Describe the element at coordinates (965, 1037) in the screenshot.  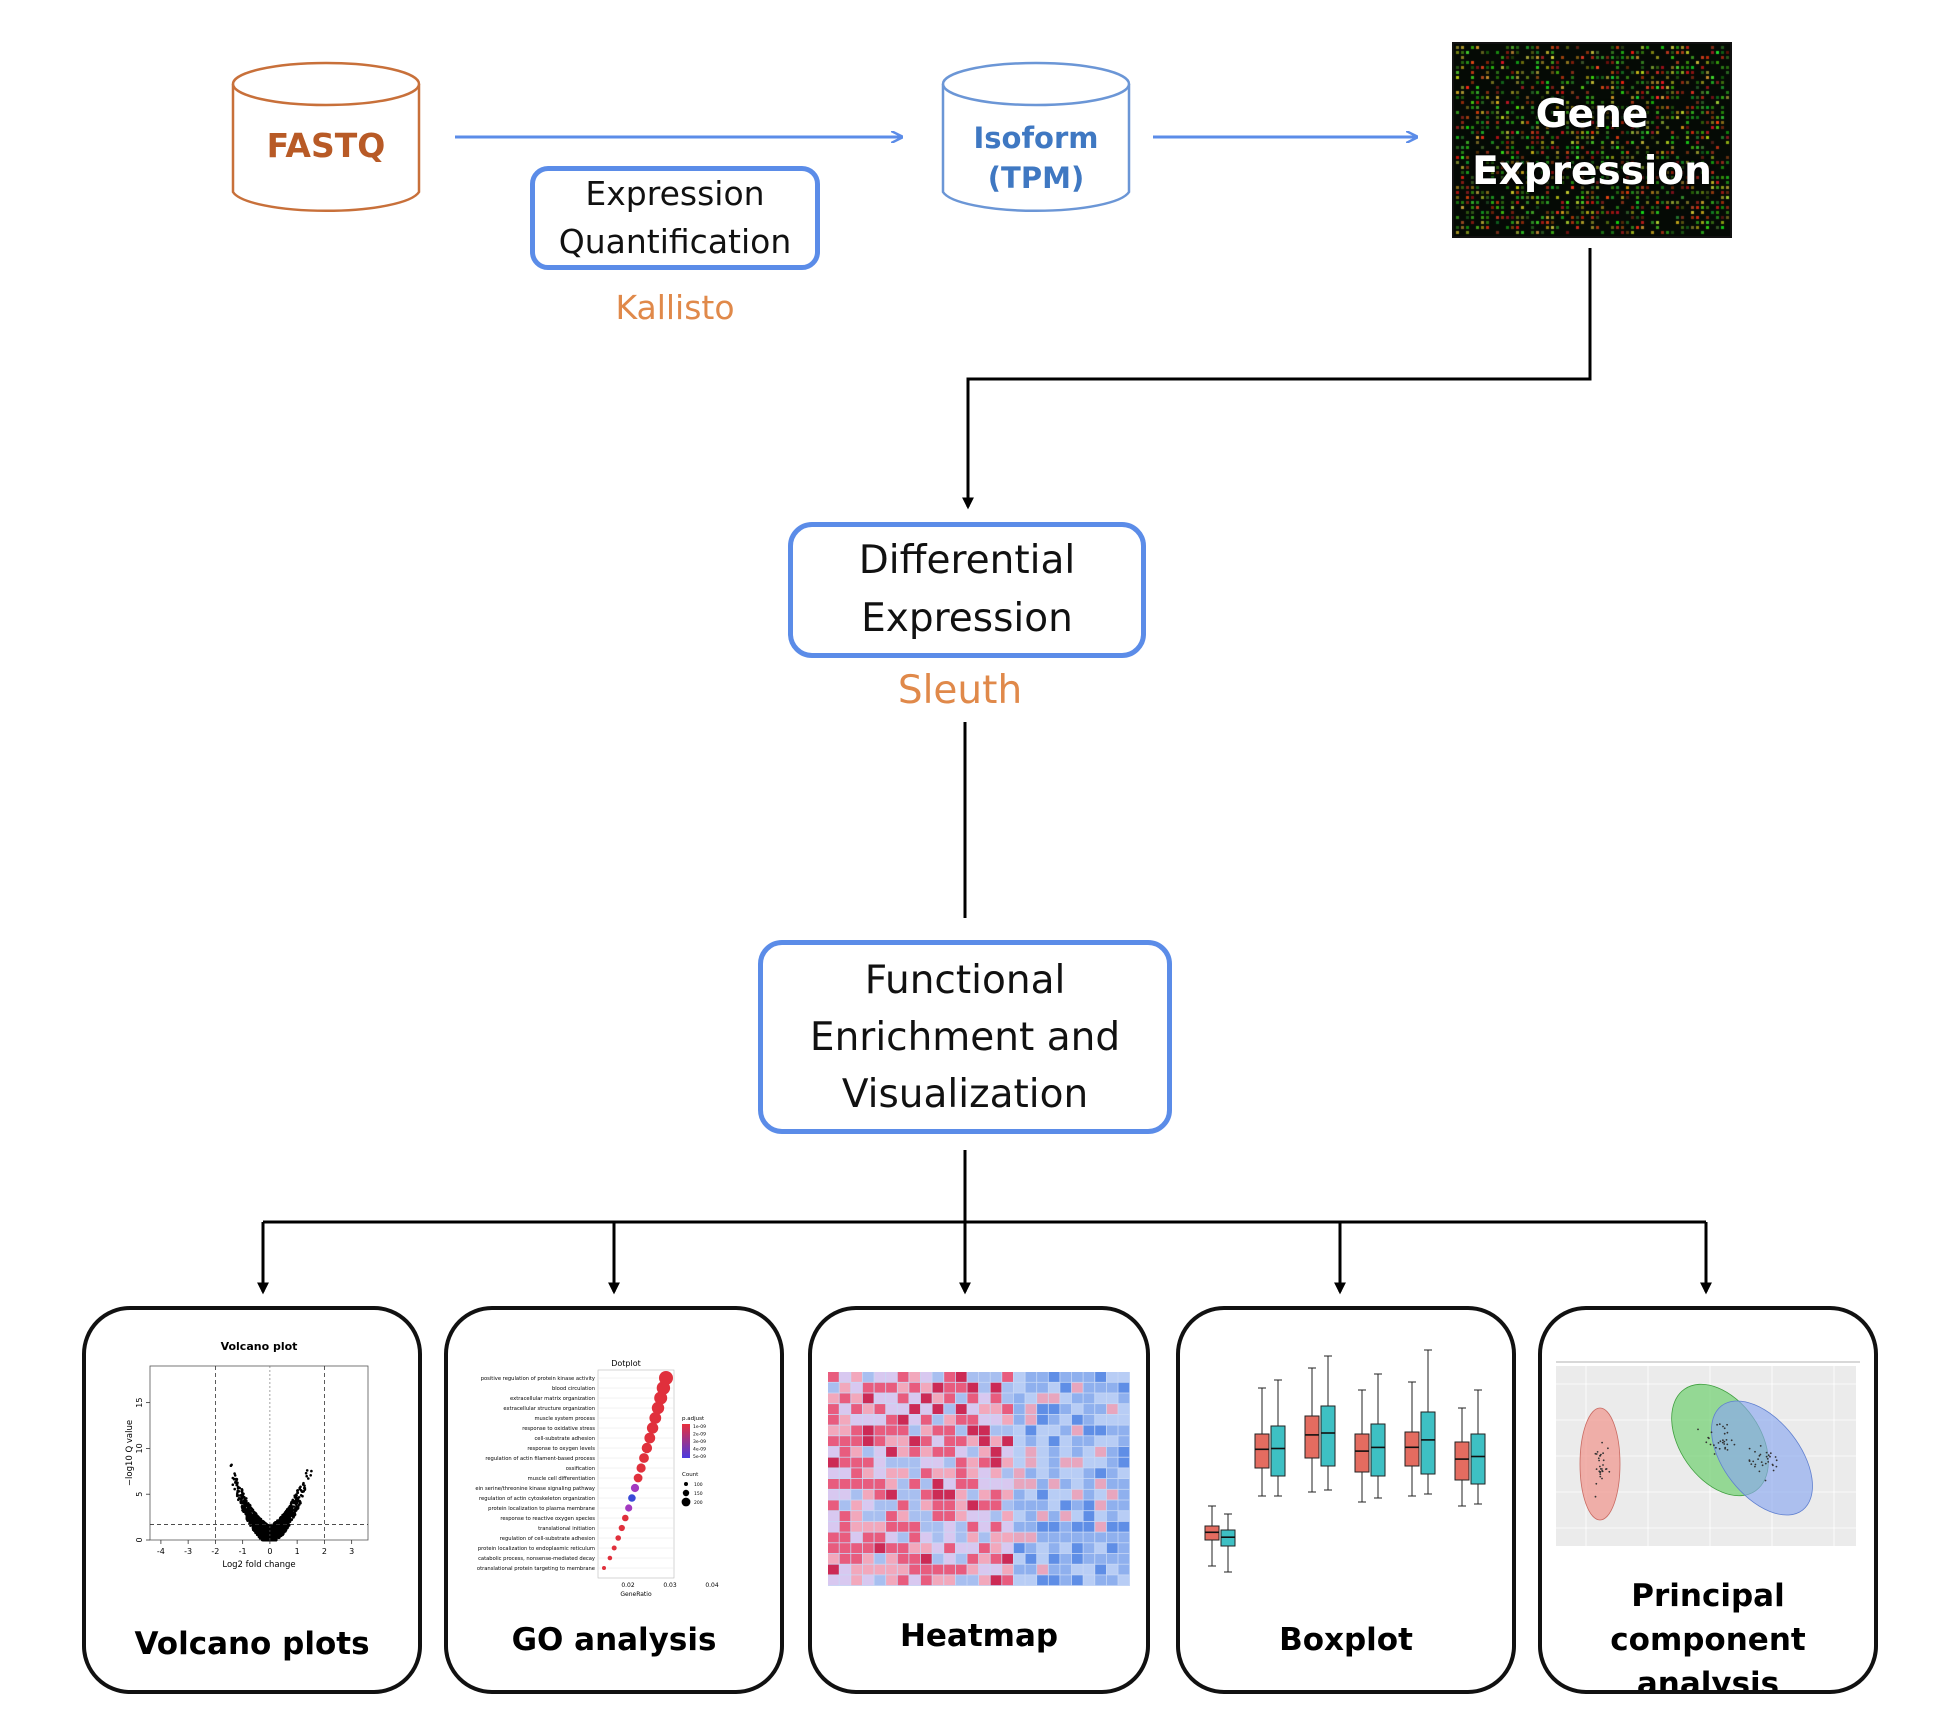
I see `functional-line2: Enrichment and` at that location.